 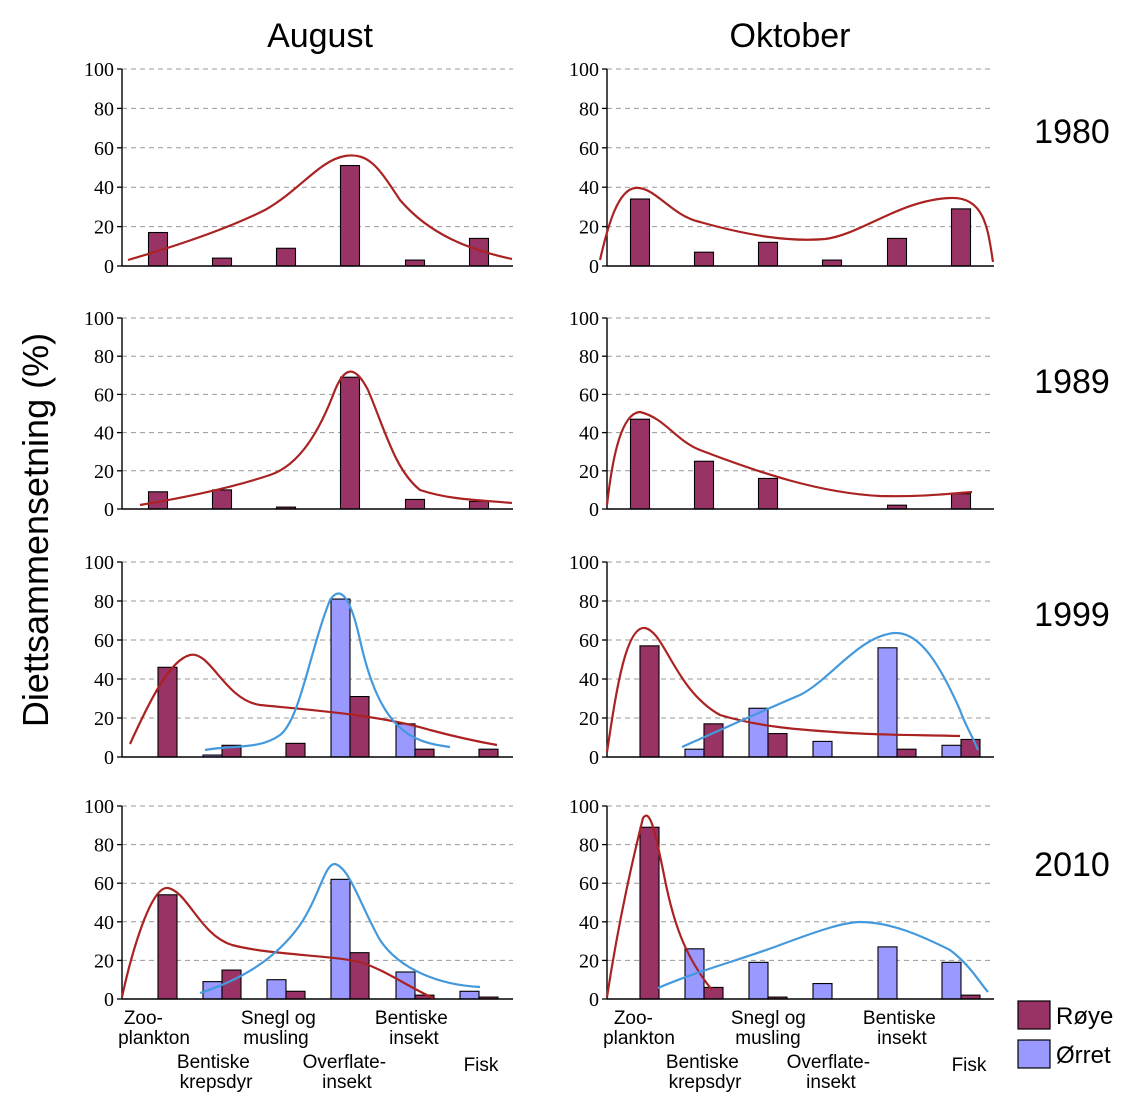 I want to click on legend: Røye Ørret, so click(x=1065, y=1034).